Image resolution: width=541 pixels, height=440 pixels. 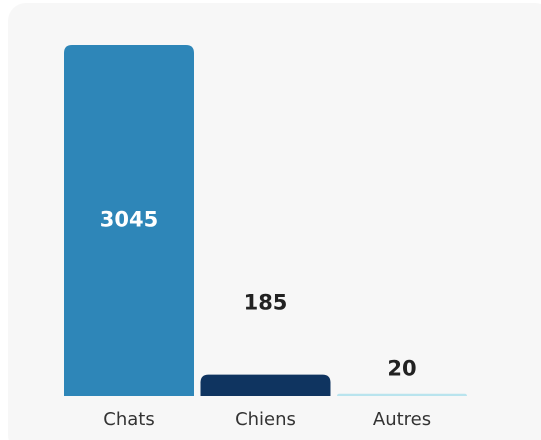 What do you see at coordinates (401, 369) in the screenshot?
I see `value-label: 20` at bounding box center [401, 369].